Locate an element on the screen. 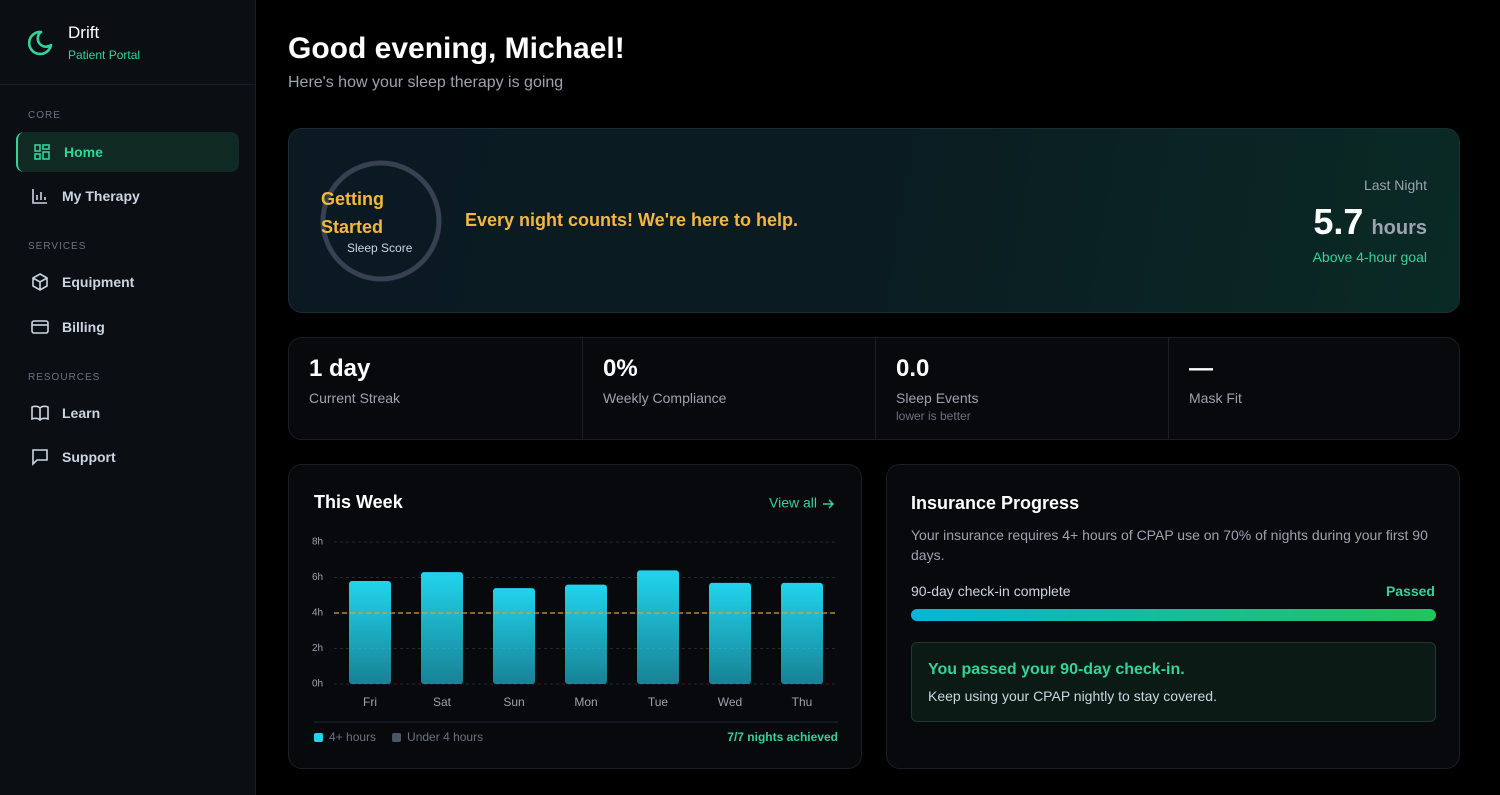 The height and width of the screenshot is (795, 1500). stat-value: 1 day is located at coordinates (340, 368).